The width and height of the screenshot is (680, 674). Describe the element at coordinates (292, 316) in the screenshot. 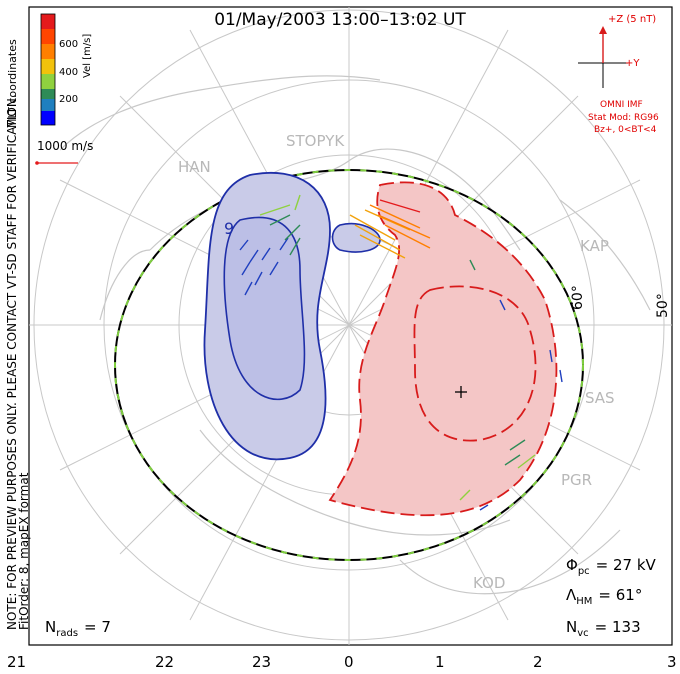

I see `negative-convection-cell: 9` at that location.